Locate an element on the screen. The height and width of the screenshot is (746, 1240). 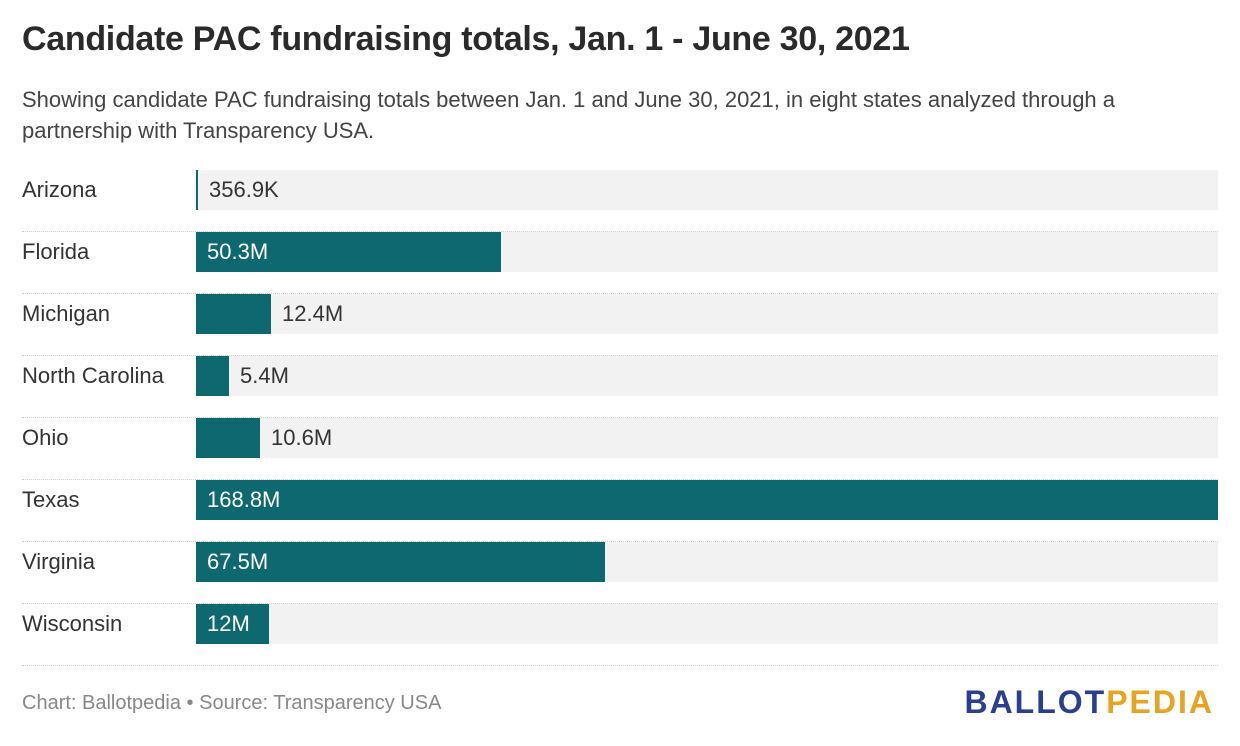
bar-track: 356.9K is located at coordinates (707, 190).